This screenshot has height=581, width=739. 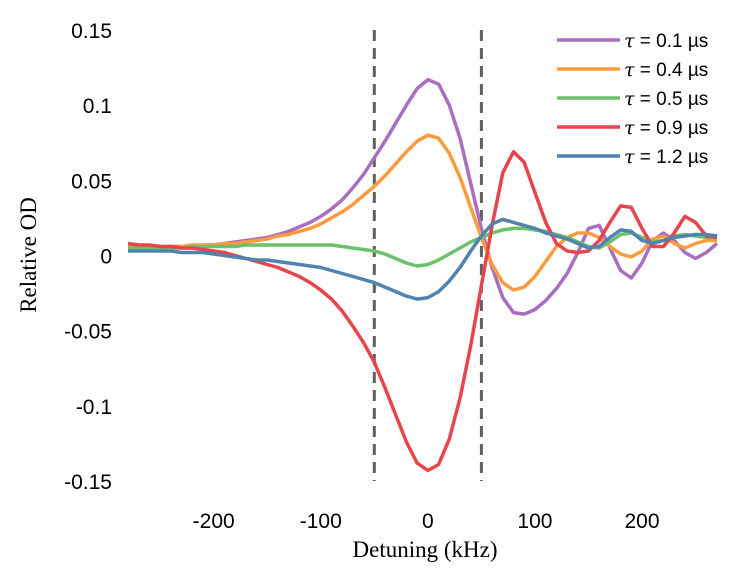 I want to click on legend-label: τ = 1.2 µs, so click(x=666, y=157).